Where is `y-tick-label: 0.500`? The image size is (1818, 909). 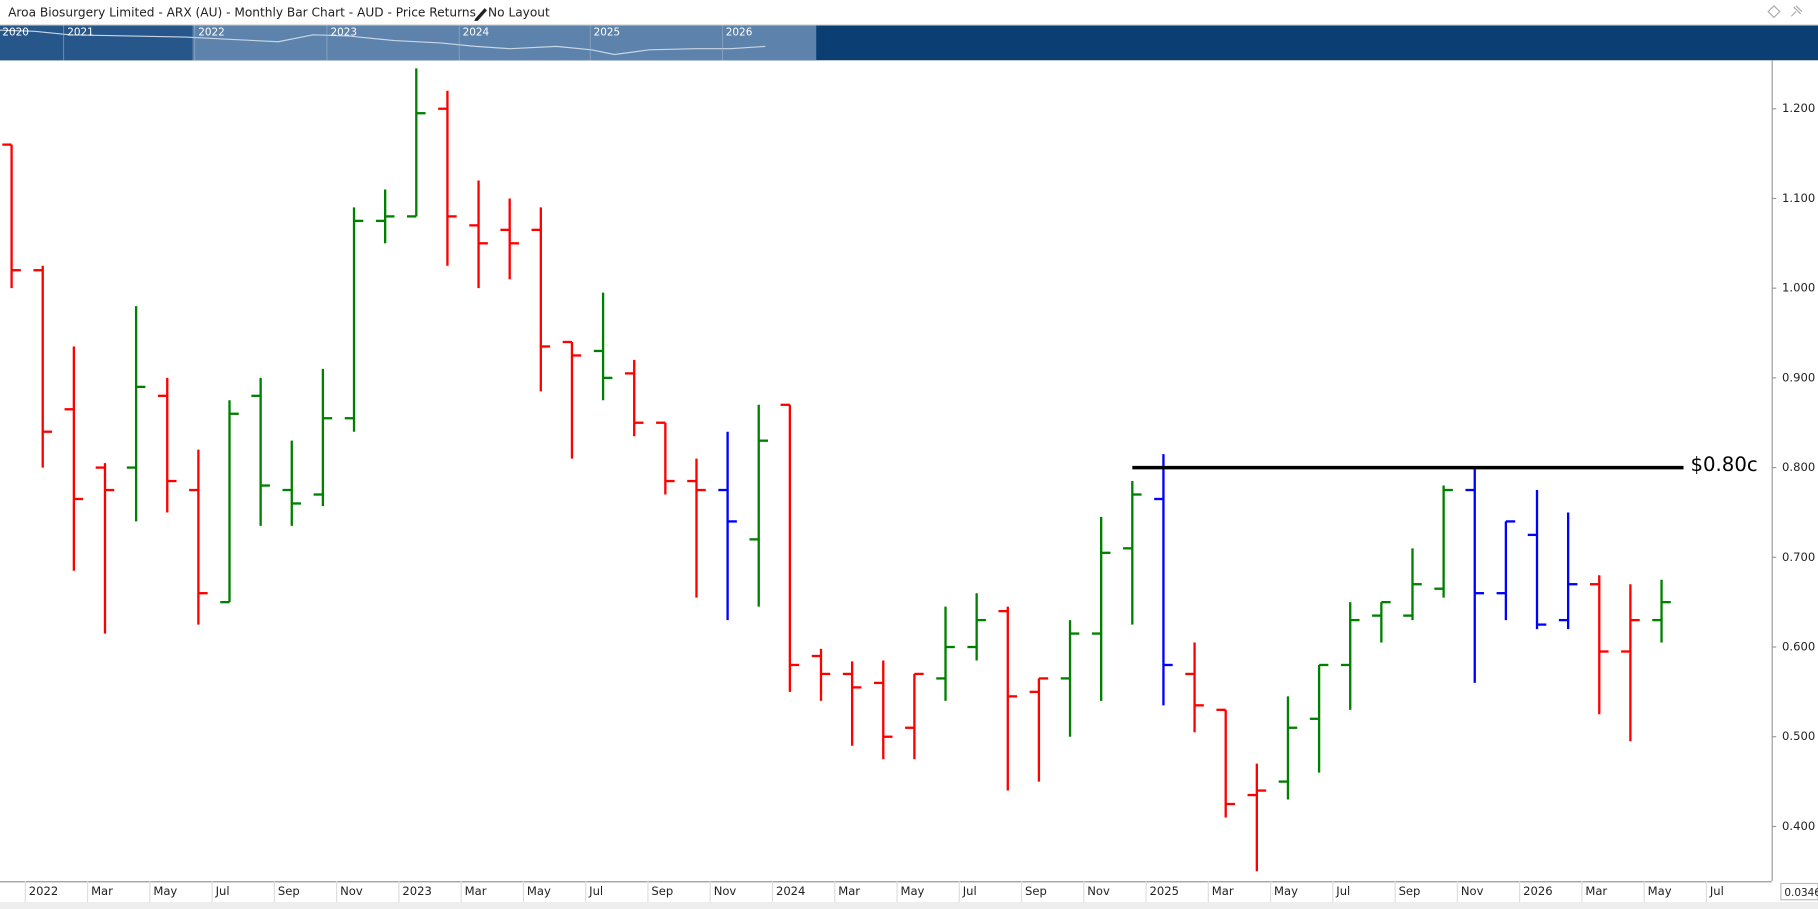
y-tick-label: 0.500 is located at coordinates (1798, 736).